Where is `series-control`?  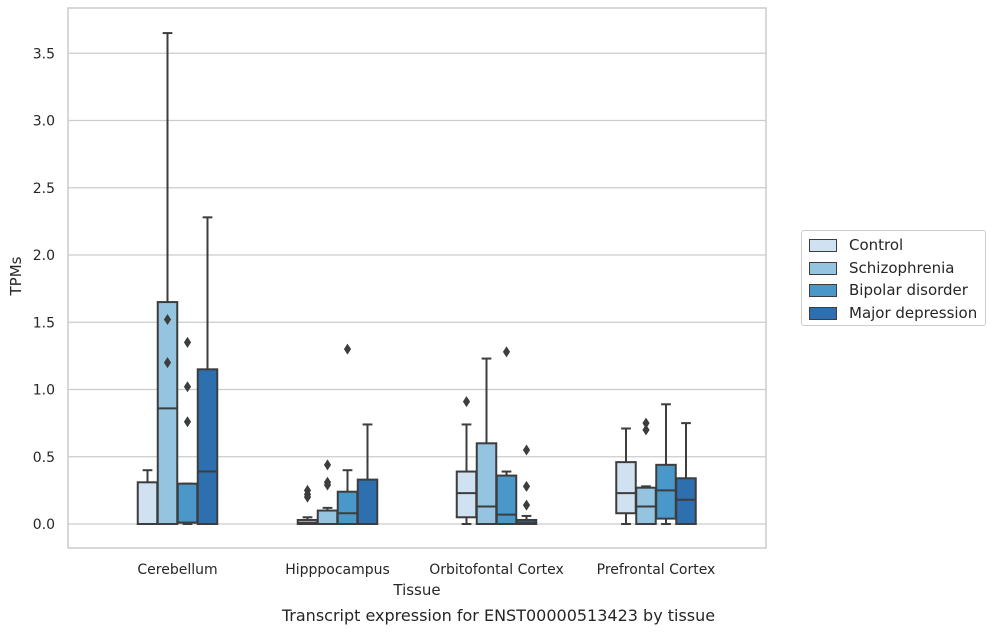 series-control is located at coordinates (386, 461).